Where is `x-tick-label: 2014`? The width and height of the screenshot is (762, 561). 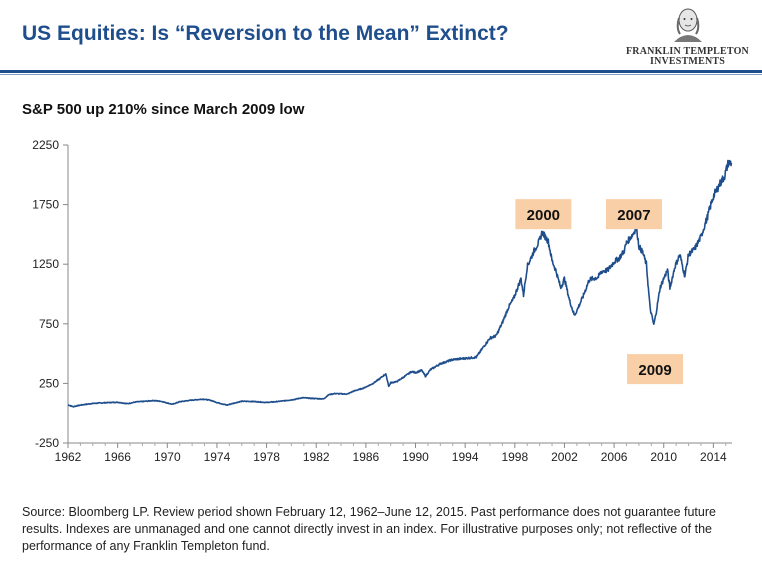 x-tick-label: 2014 is located at coordinates (713, 457).